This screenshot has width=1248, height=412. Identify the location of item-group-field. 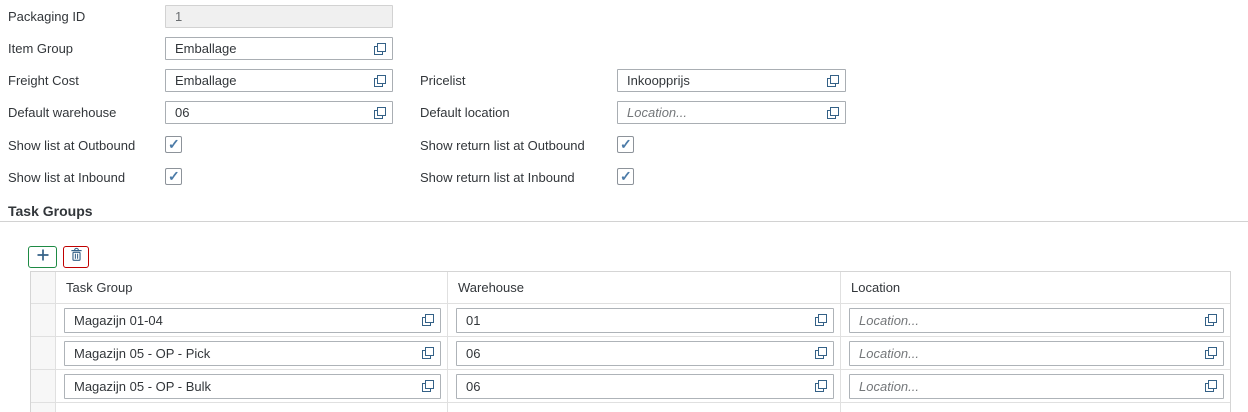
(279, 48).